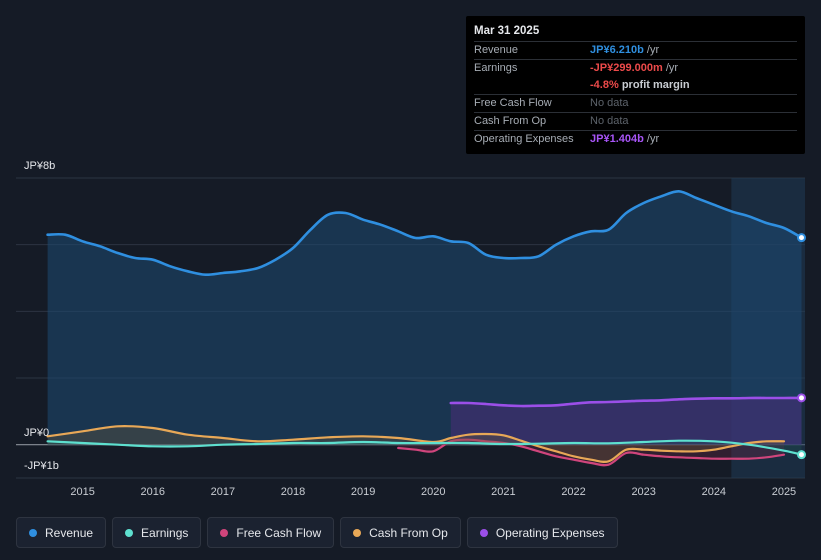  I want to click on x-tick-label: 2020, so click(433, 492).